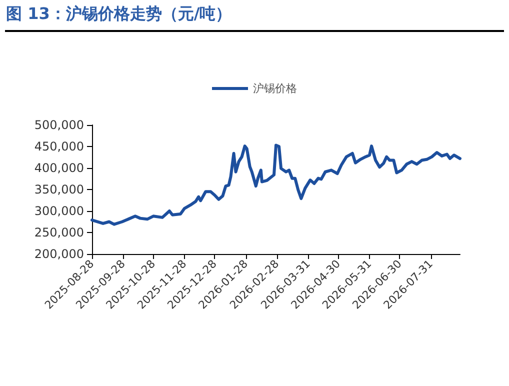 This screenshot has width=509, height=386. Describe the element at coordinates (59, 211) in the screenshot. I see `y-tick-label: 300,000` at that location.